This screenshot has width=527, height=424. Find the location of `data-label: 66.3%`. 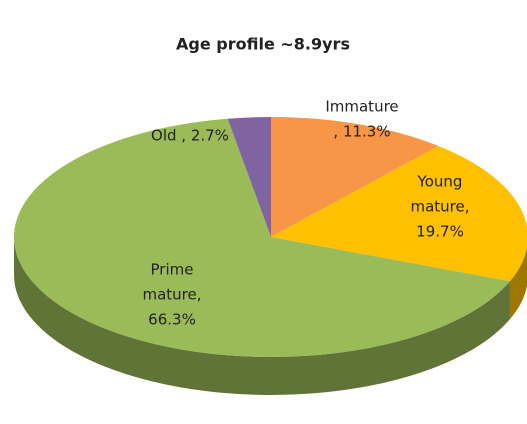

data-label: 66.3% is located at coordinates (172, 320).